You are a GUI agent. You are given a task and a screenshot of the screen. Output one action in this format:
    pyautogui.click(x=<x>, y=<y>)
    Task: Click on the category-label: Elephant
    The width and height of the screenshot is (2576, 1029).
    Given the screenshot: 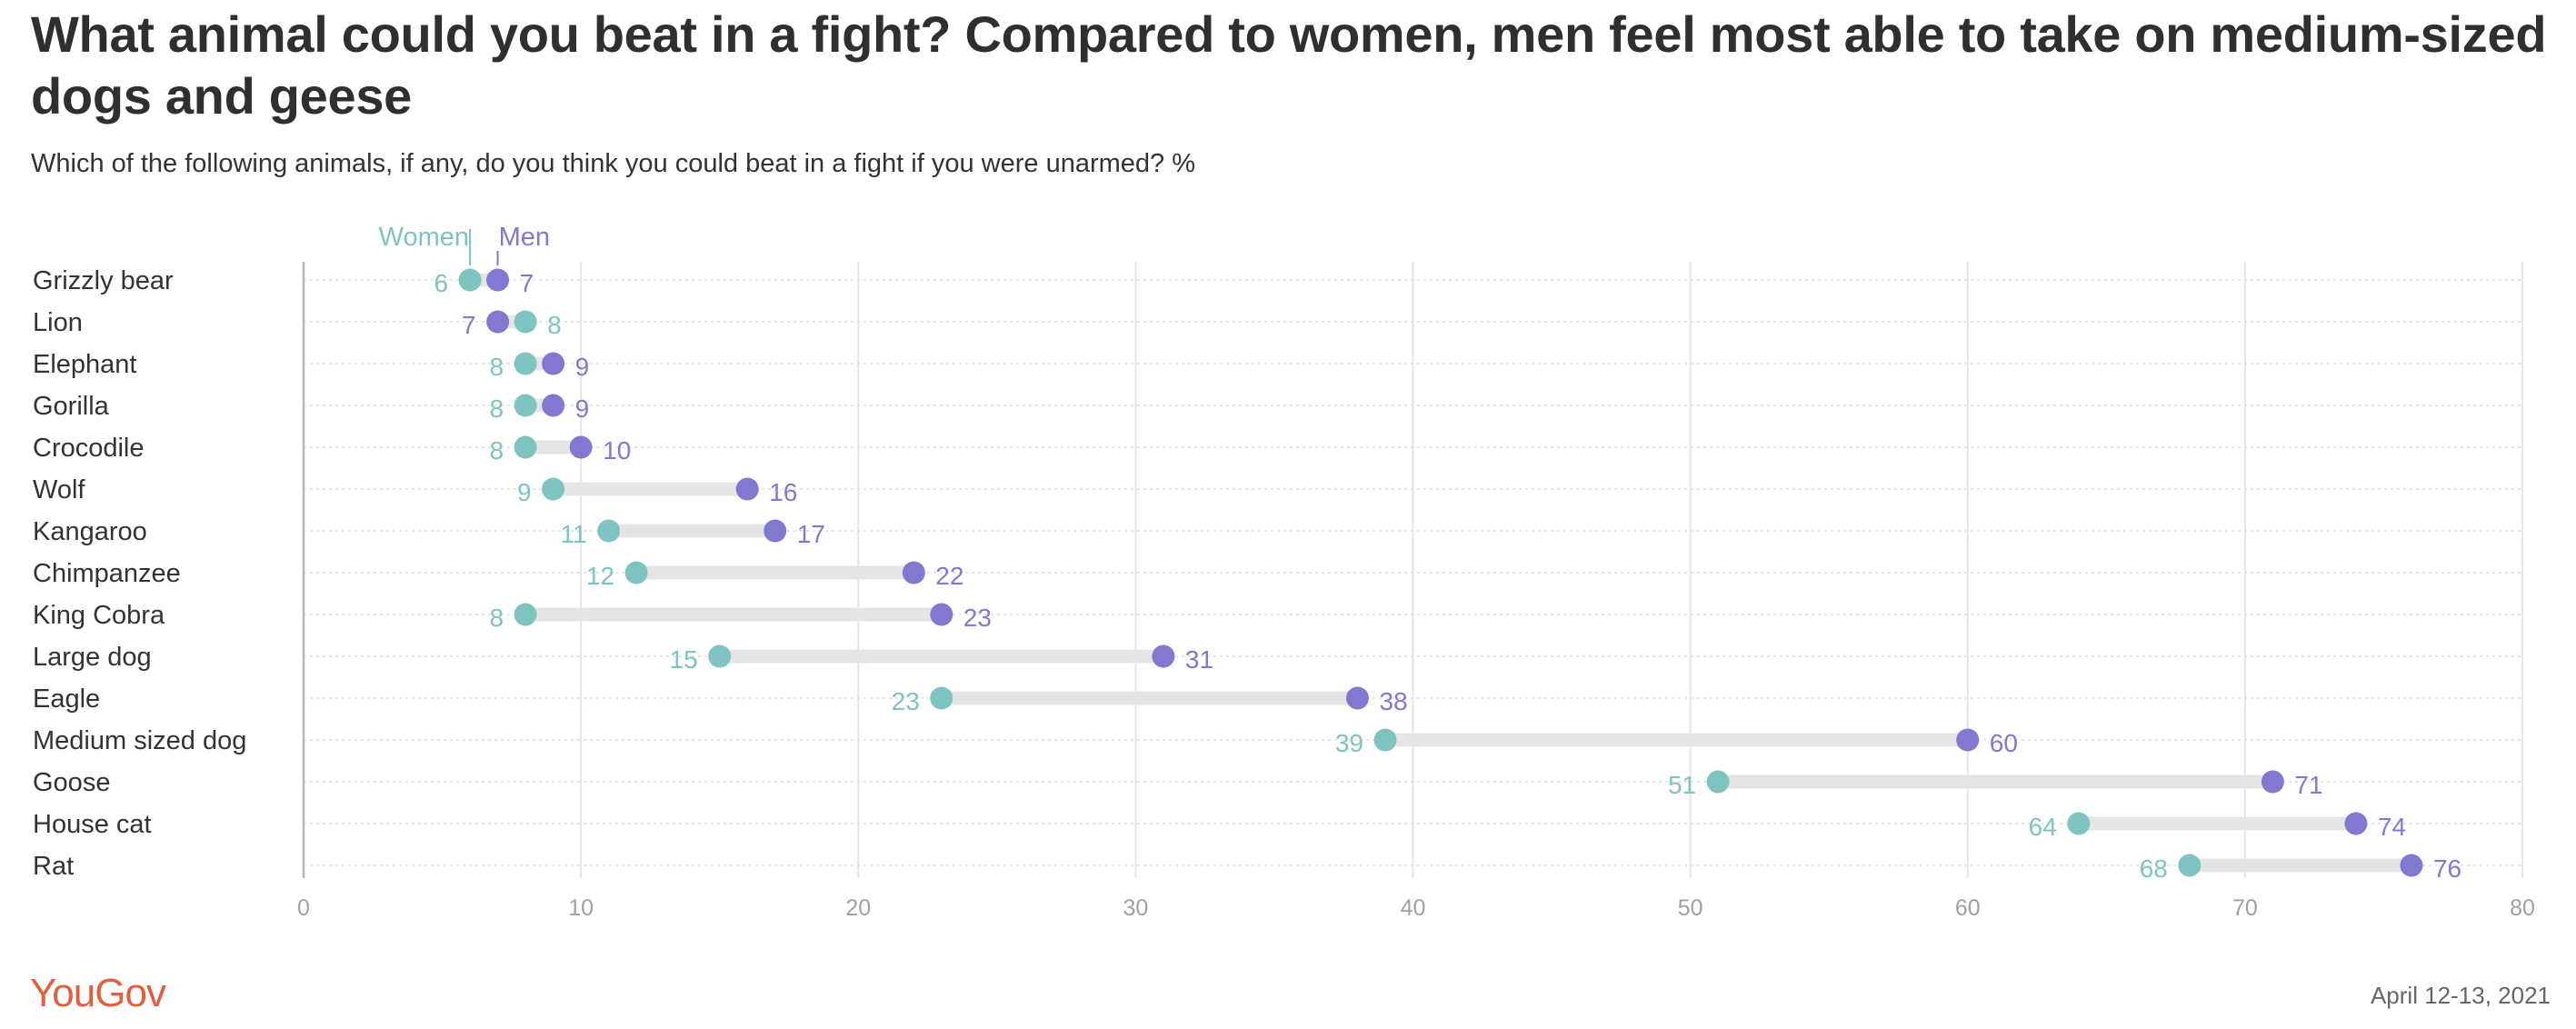 What is the action you would take?
    pyautogui.click(x=85, y=365)
    